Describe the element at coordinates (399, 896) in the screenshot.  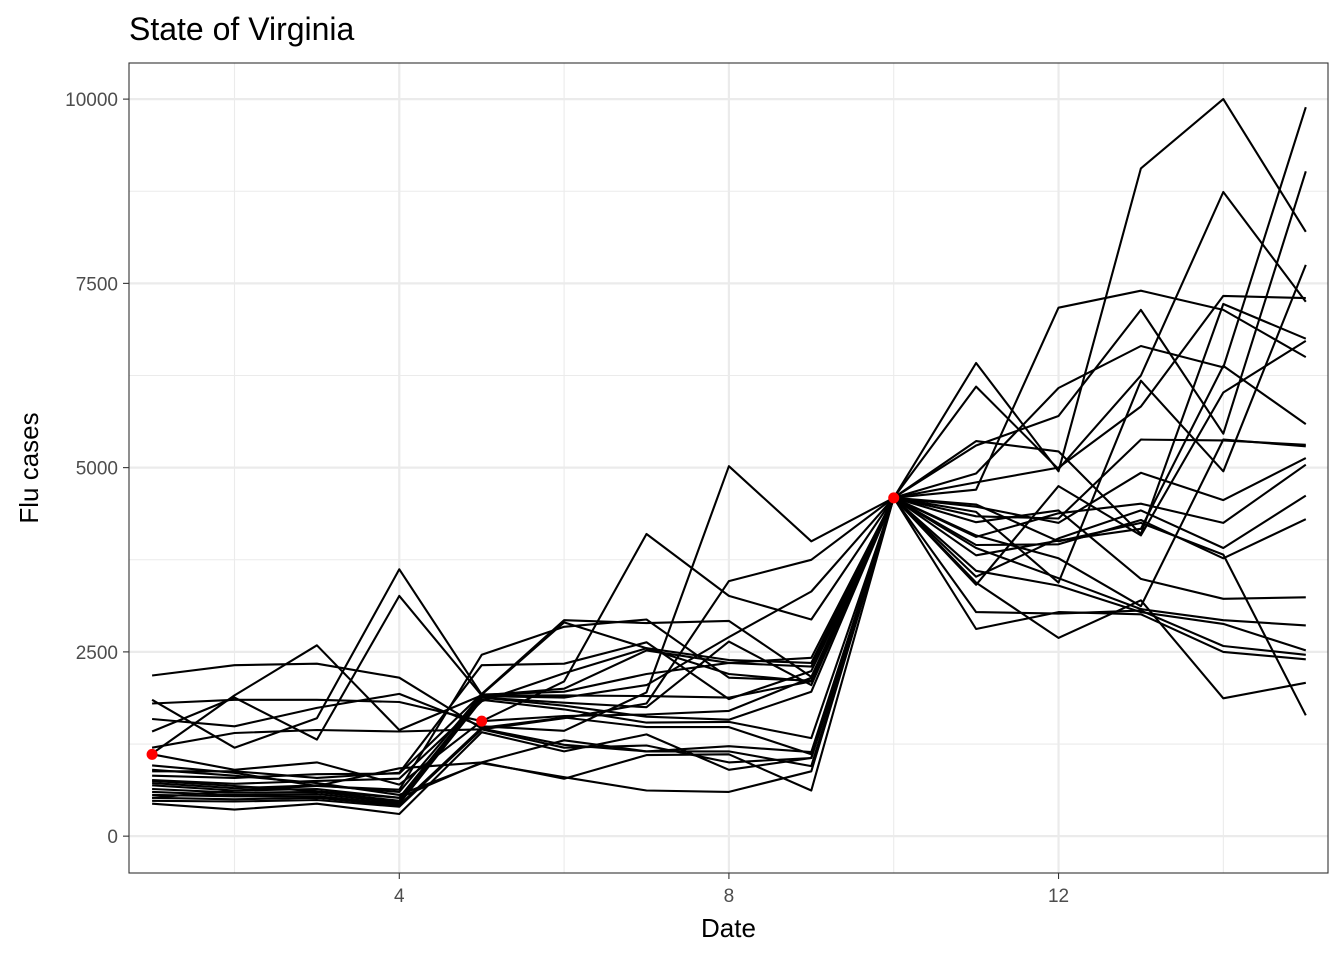
I see `x-tick-label: 4` at that location.